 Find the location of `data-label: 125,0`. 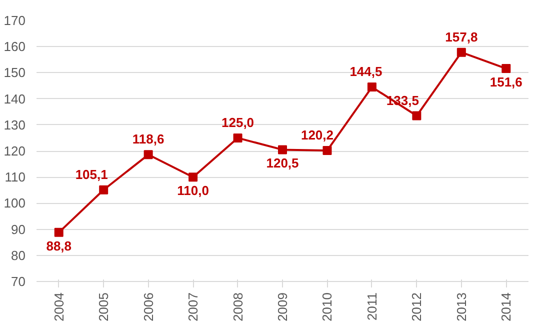

data-label: 125,0 is located at coordinates (238, 122).